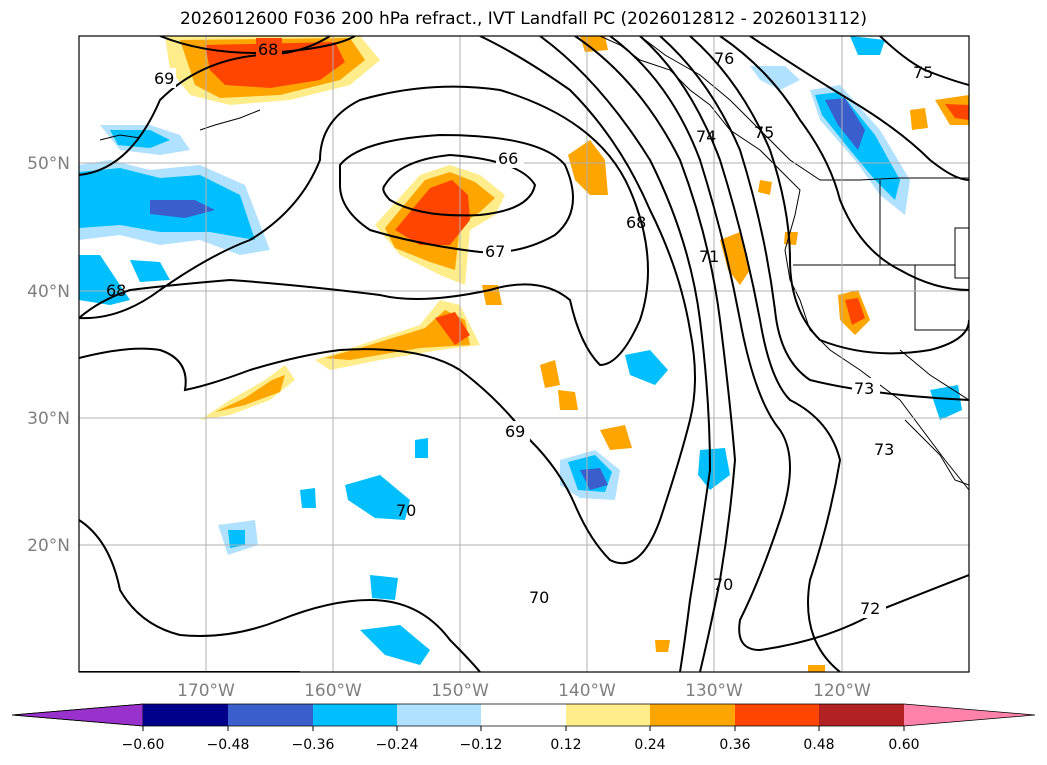  I want to click on lat-label: 20°N, so click(48, 546).